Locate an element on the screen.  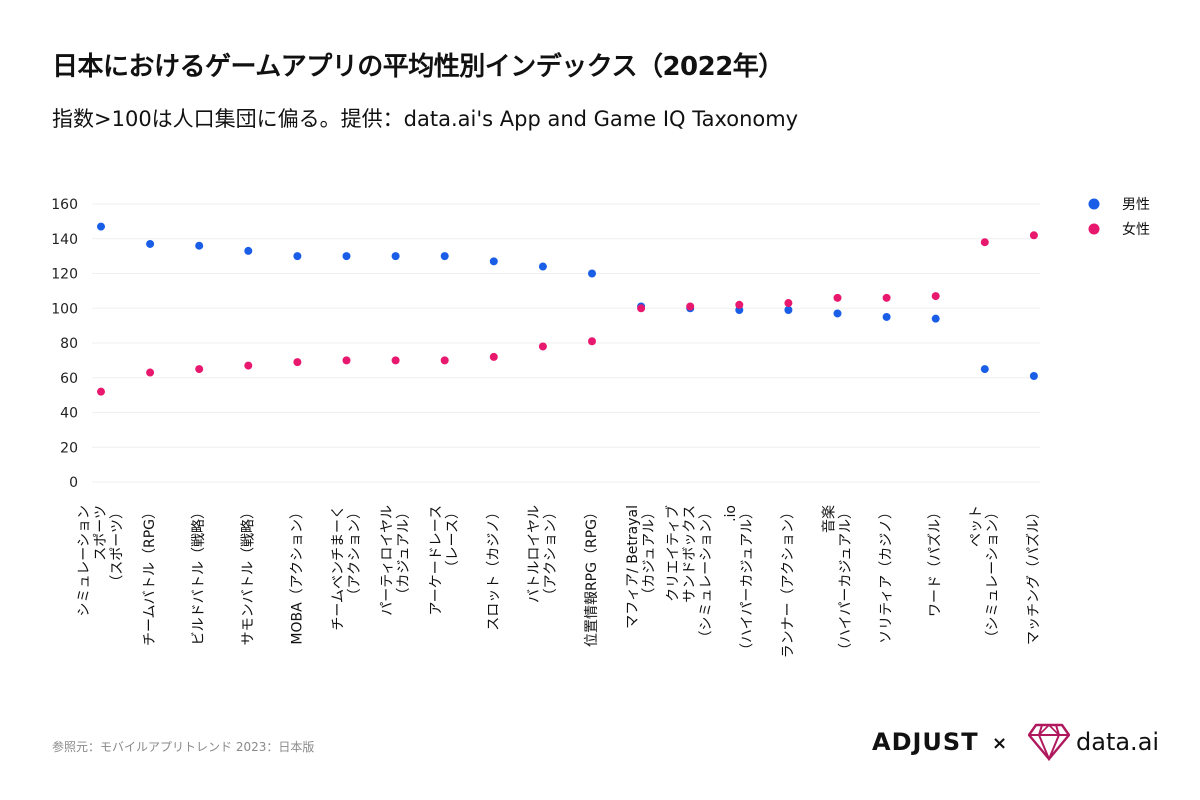
y-tick-label: 60 is located at coordinates (69, 379).